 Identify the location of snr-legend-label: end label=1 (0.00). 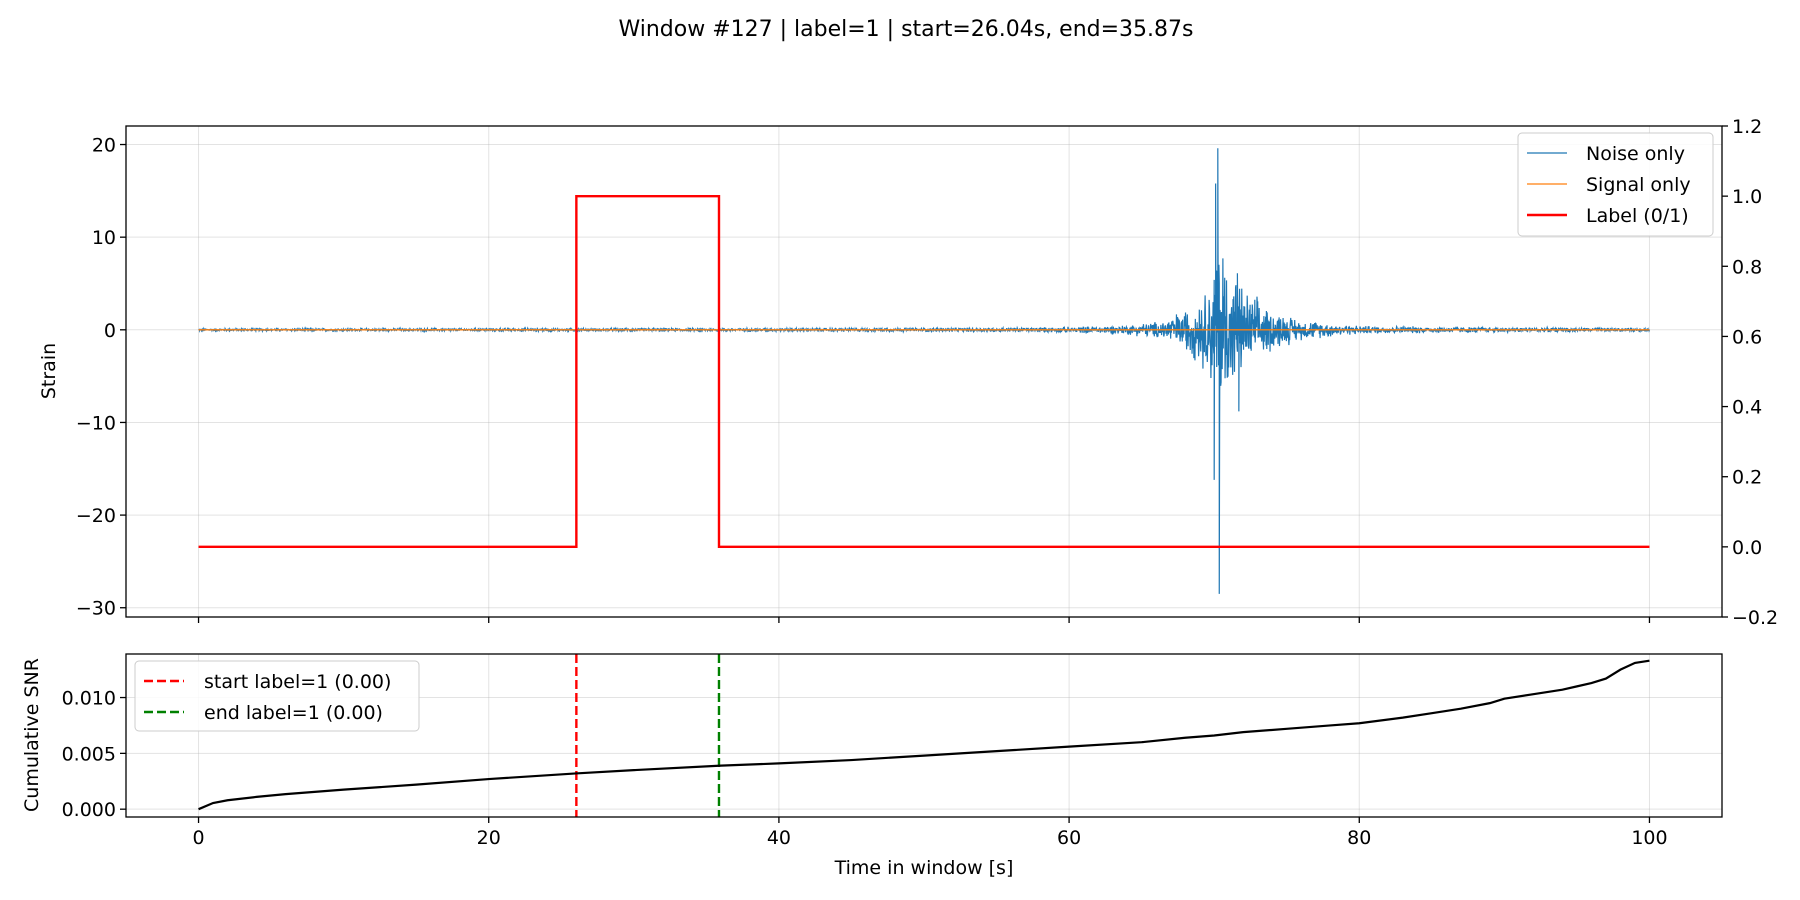
(293, 713).